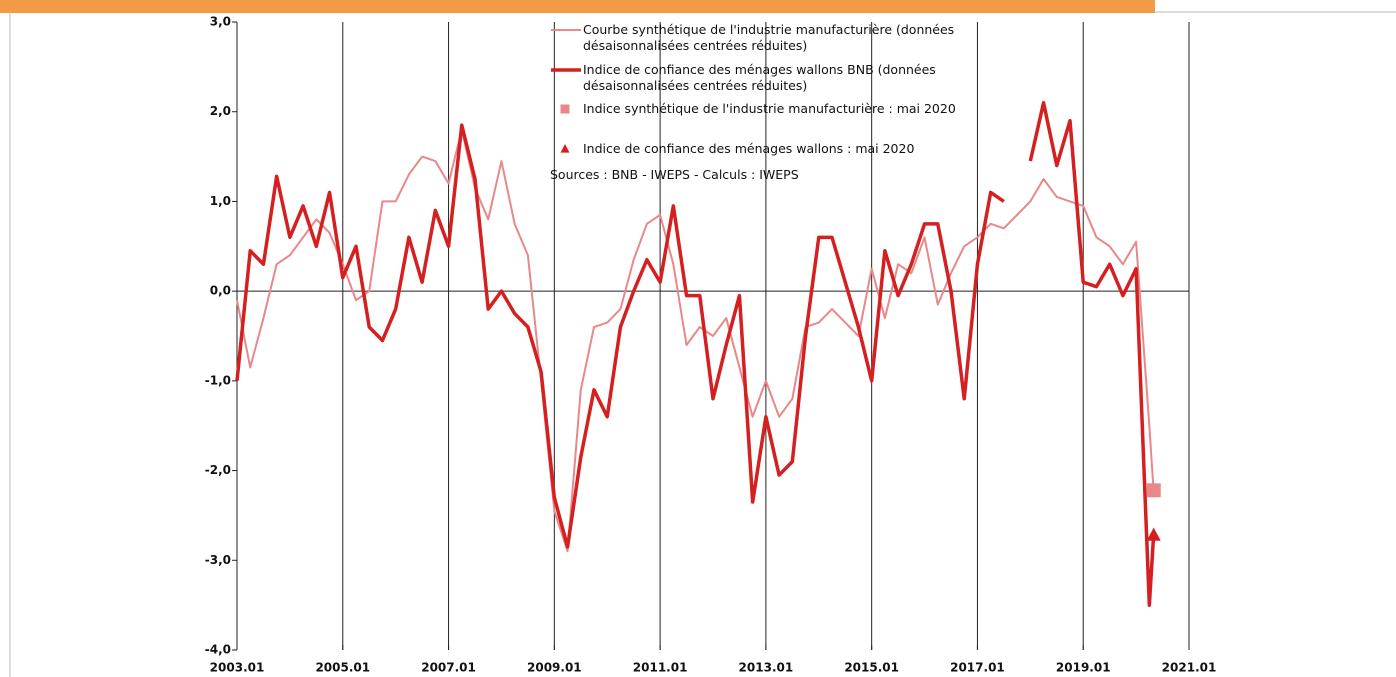  I want to click on y-tick-label: 2,0, so click(220, 111).